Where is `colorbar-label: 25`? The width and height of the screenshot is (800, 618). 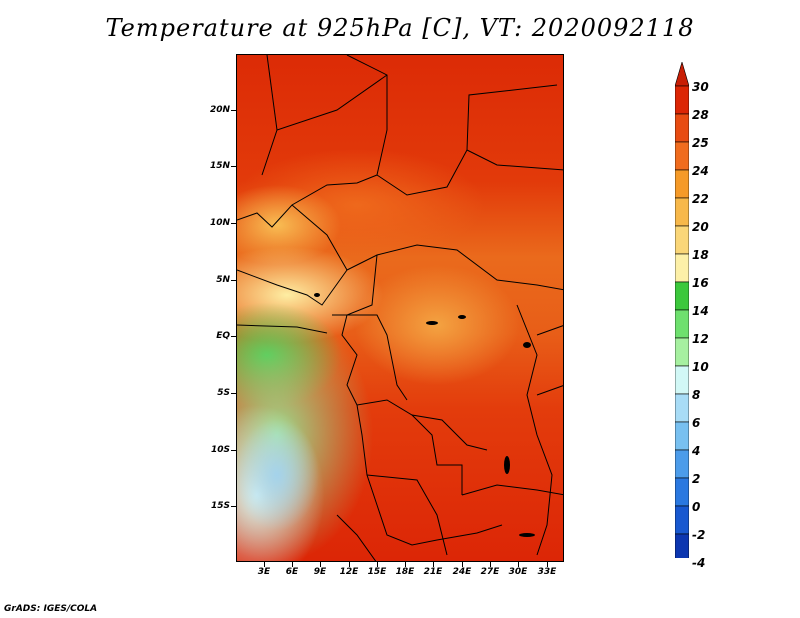
colorbar-label: 25 is located at coordinates (700, 143).